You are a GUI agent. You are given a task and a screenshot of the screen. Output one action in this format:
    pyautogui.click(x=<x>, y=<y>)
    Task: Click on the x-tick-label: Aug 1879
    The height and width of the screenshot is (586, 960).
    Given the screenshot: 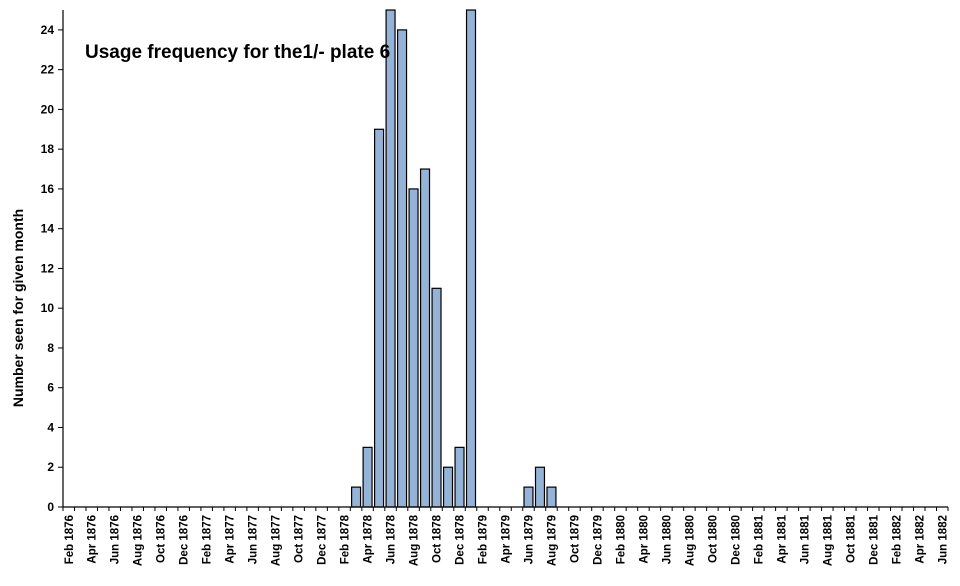 What is the action you would take?
    pyautogui.click(x=552, y=540)
    